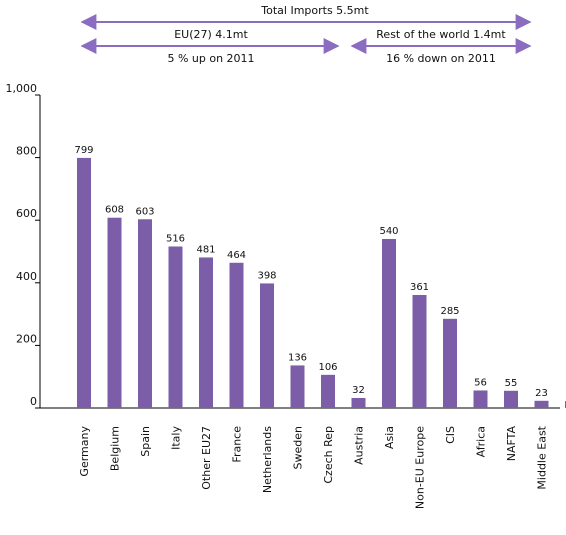  I want to click on eu-imports-label: EU(27) 4.1mt, so click(211, 34).